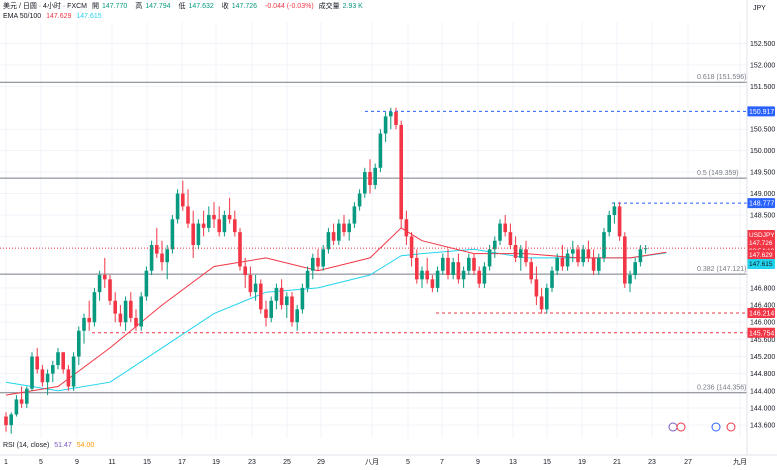 Image resolution: width=777 pixels, height=470 pixels. What do you see at coordinates (617, 462) in the screenshot?
I see `time-tick-label: 21` at bounding box center [617, 462].